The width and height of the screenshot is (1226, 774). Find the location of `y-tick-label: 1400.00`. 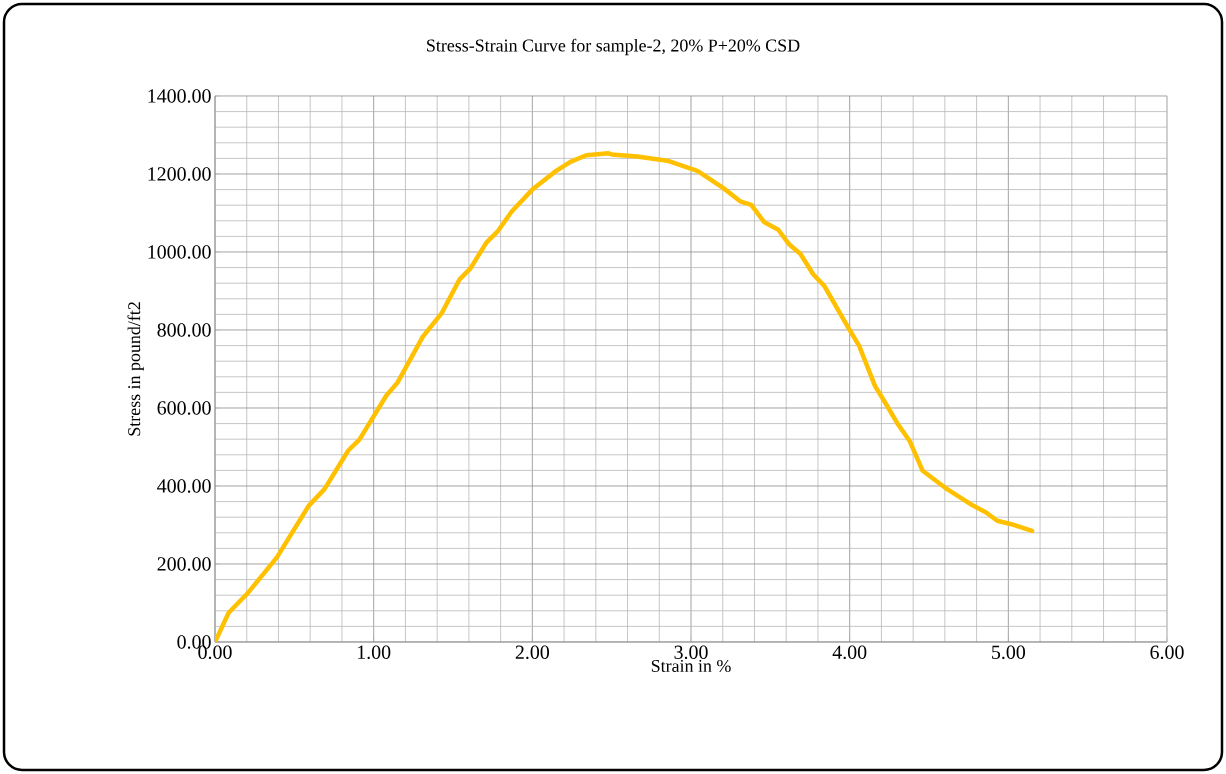

y-tick-label: 1400.00 is located at coordinates (179, 96).